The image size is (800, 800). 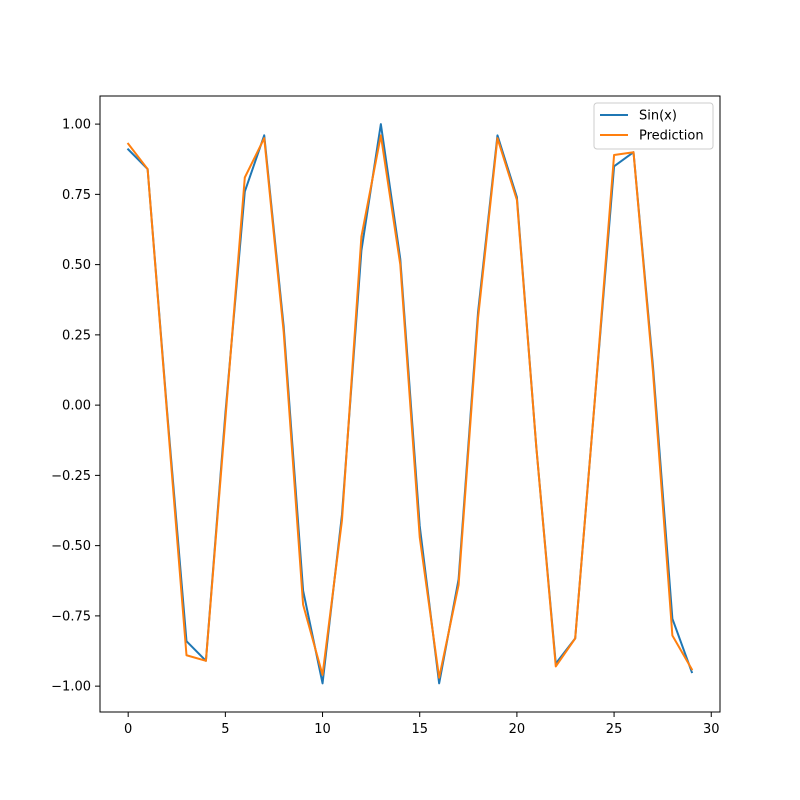 What do you see at coordinates (128, 729) in the screenshot?
I see `x-tick-label: 0` at bounding box center [128, 729].